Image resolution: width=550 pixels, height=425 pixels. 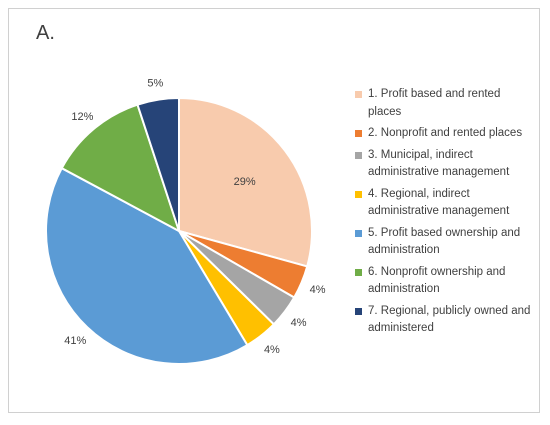 What do you see at coordinates (272, 350) in the screenshot?
I see `data-label-slice-4: 4%` at bounding box center [272, 350].